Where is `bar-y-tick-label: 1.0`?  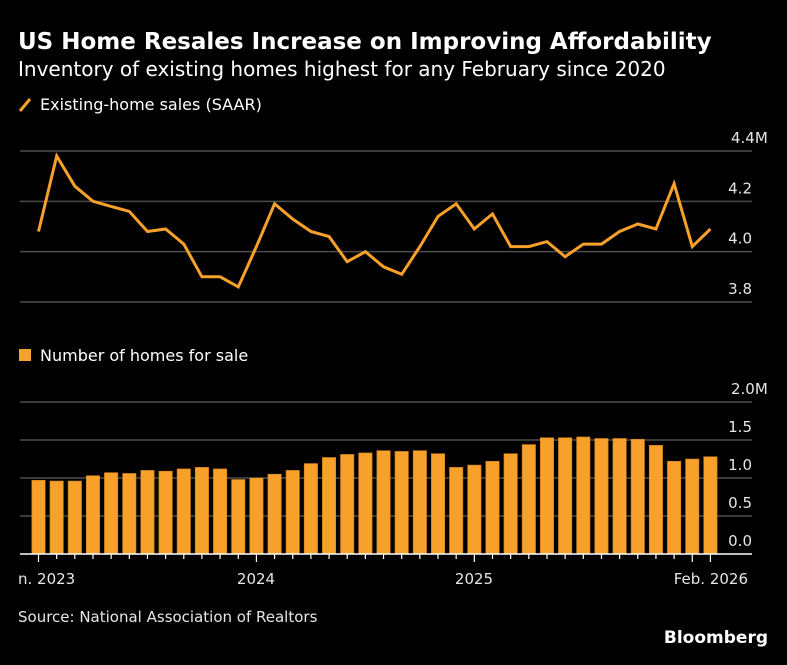
bar-y-tick-label: 1.0 is located at coordinates (740, 465).